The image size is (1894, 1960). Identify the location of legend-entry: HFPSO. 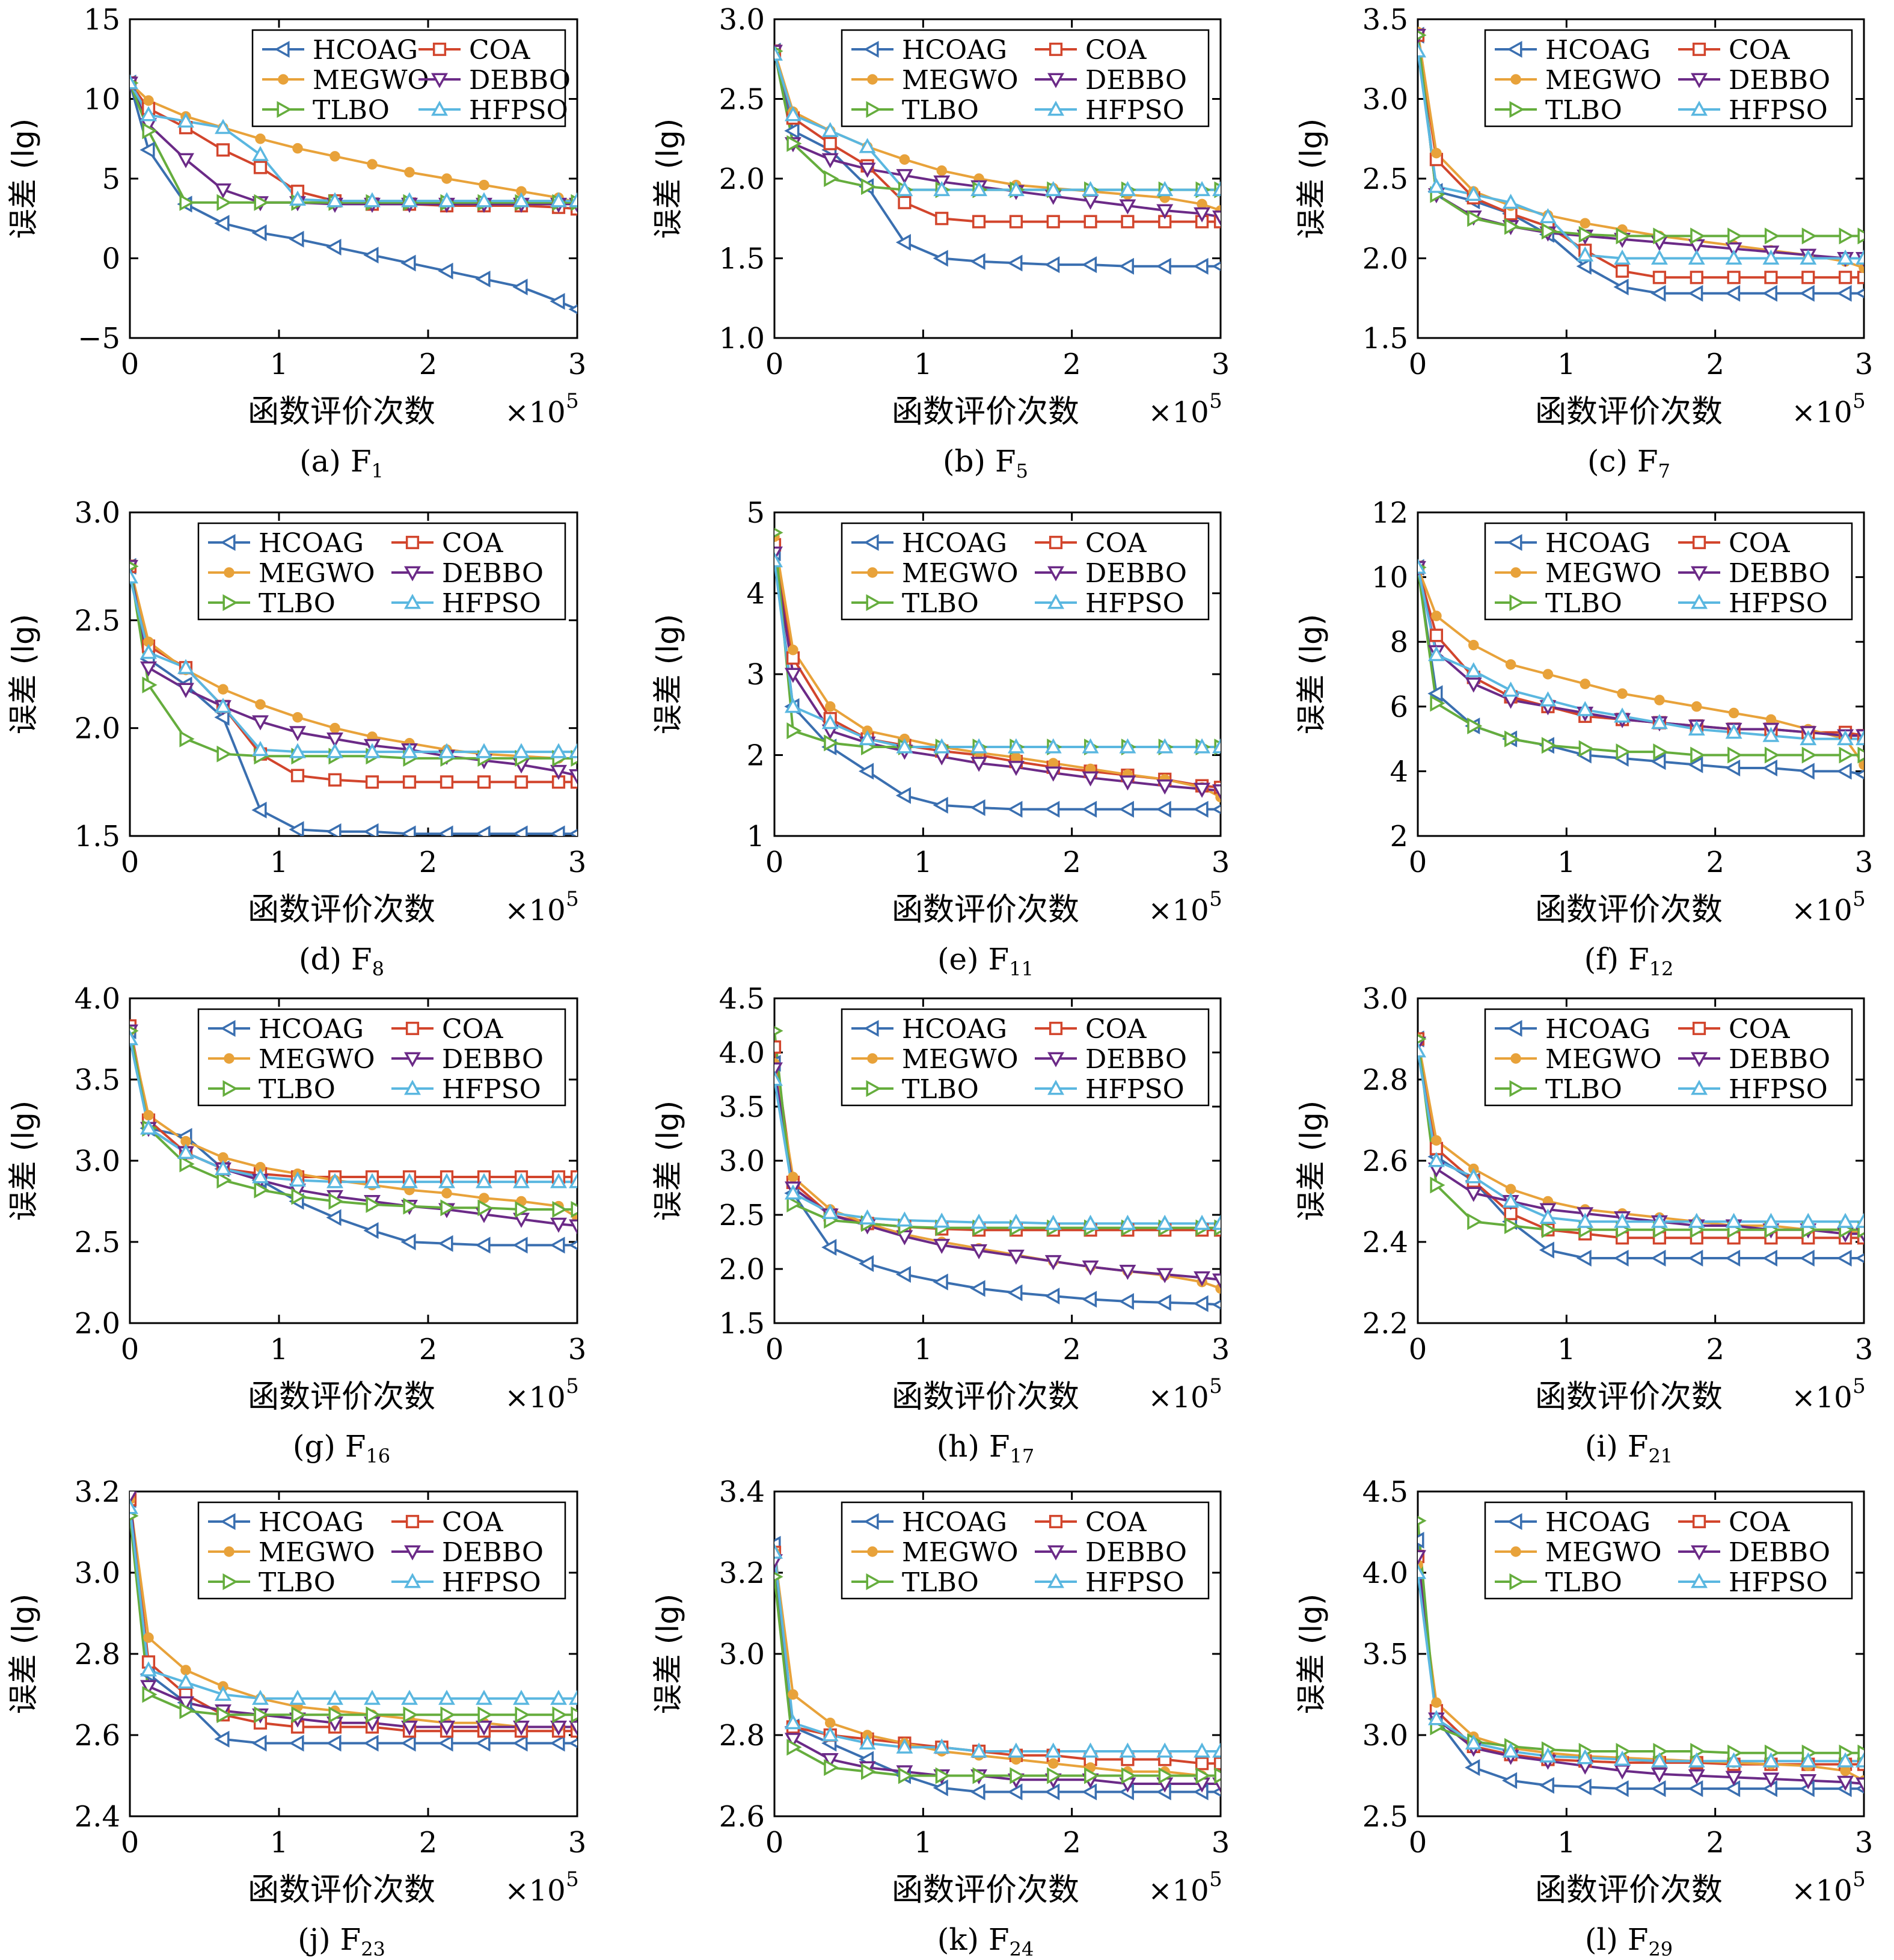
(1135, 603).